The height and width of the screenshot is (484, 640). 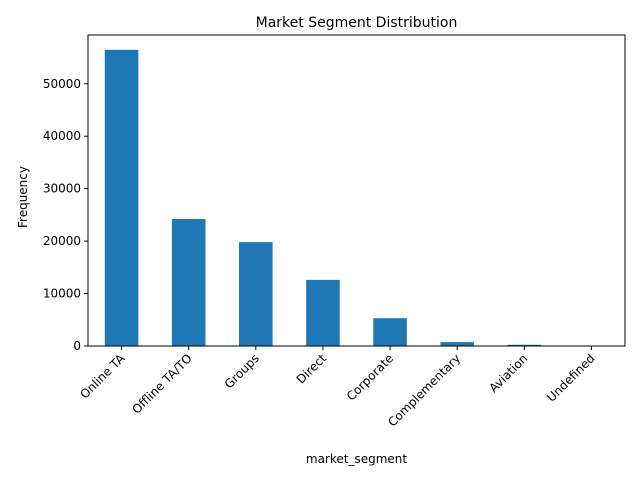 I want to click on y-tick-label: 30000, so click(x=62, y=189).